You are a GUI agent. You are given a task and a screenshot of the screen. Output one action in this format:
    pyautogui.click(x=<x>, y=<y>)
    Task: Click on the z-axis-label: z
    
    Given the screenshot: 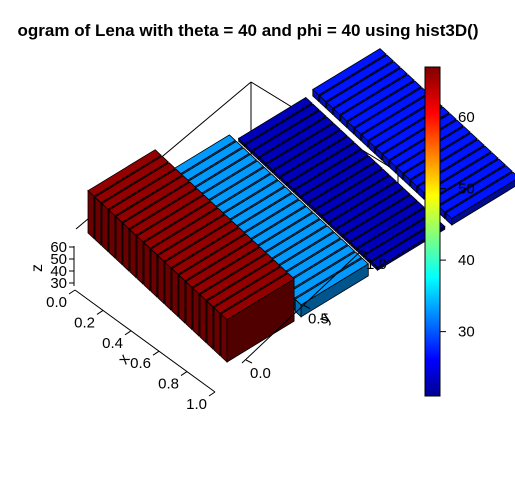 What is the action you would take?
    pyautogui.click(x=37, y=268)
    